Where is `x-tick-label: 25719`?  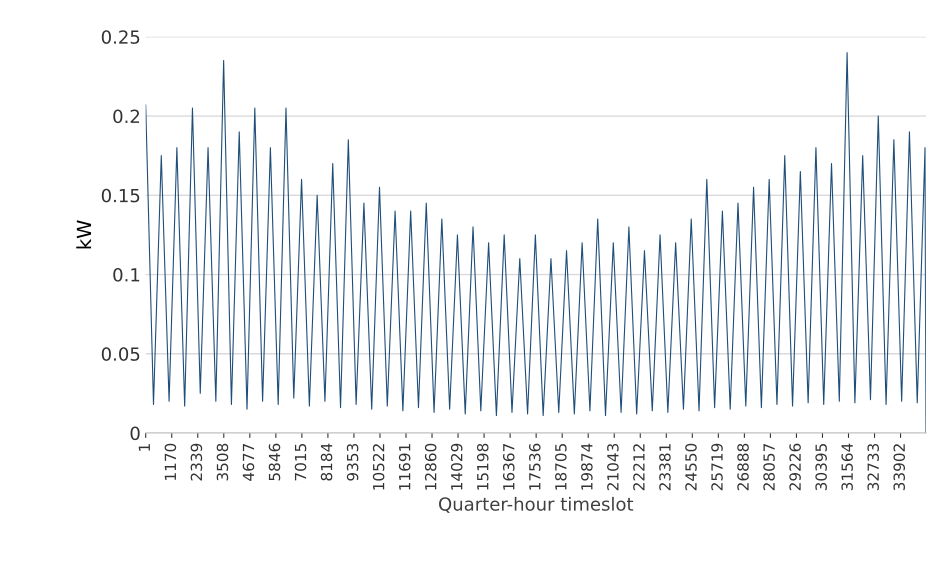
x-tick-label: 25719 is located at coordinates (717, 467).